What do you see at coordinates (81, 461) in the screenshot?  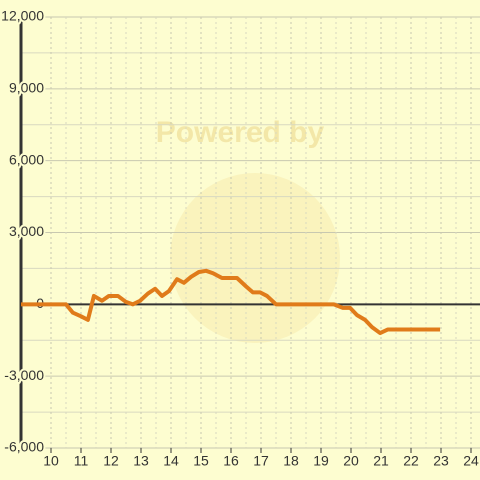 I see `x-tick-label: 11` at bounding box center [81, 461].